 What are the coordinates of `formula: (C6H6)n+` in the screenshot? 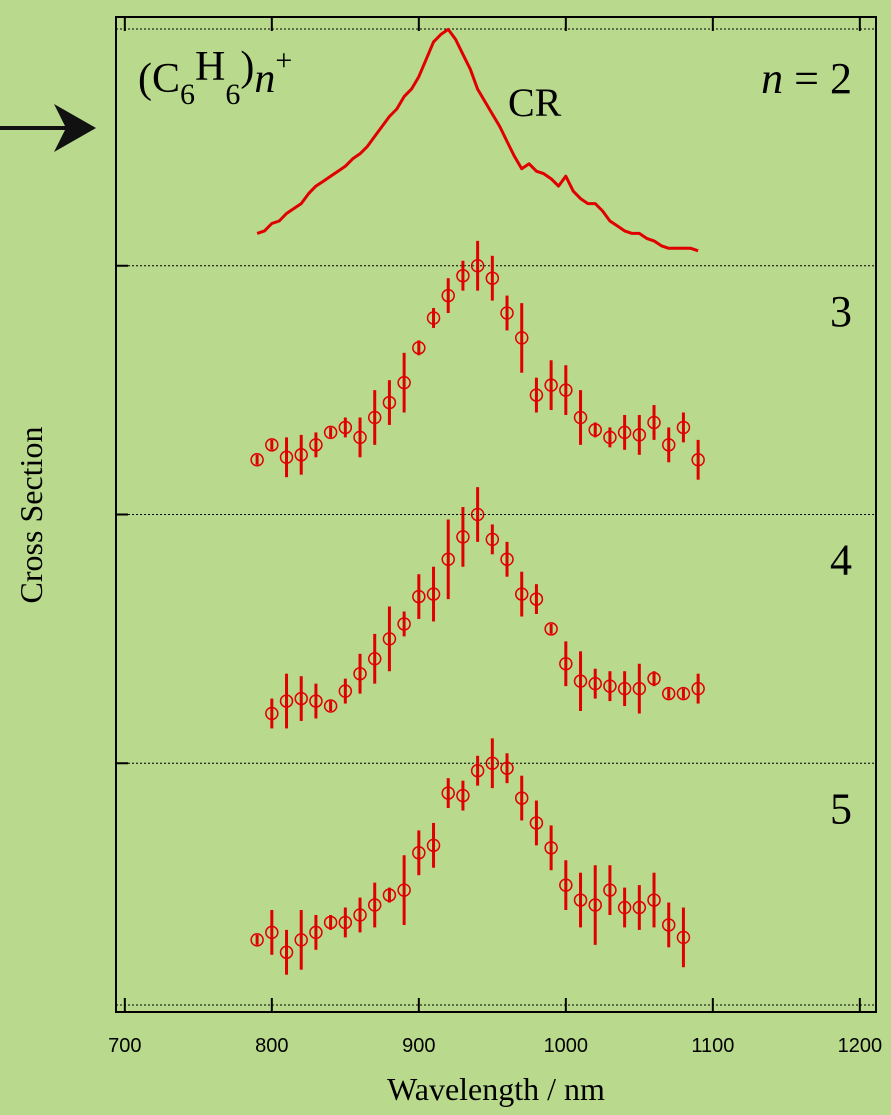 It's located at (215, 77).